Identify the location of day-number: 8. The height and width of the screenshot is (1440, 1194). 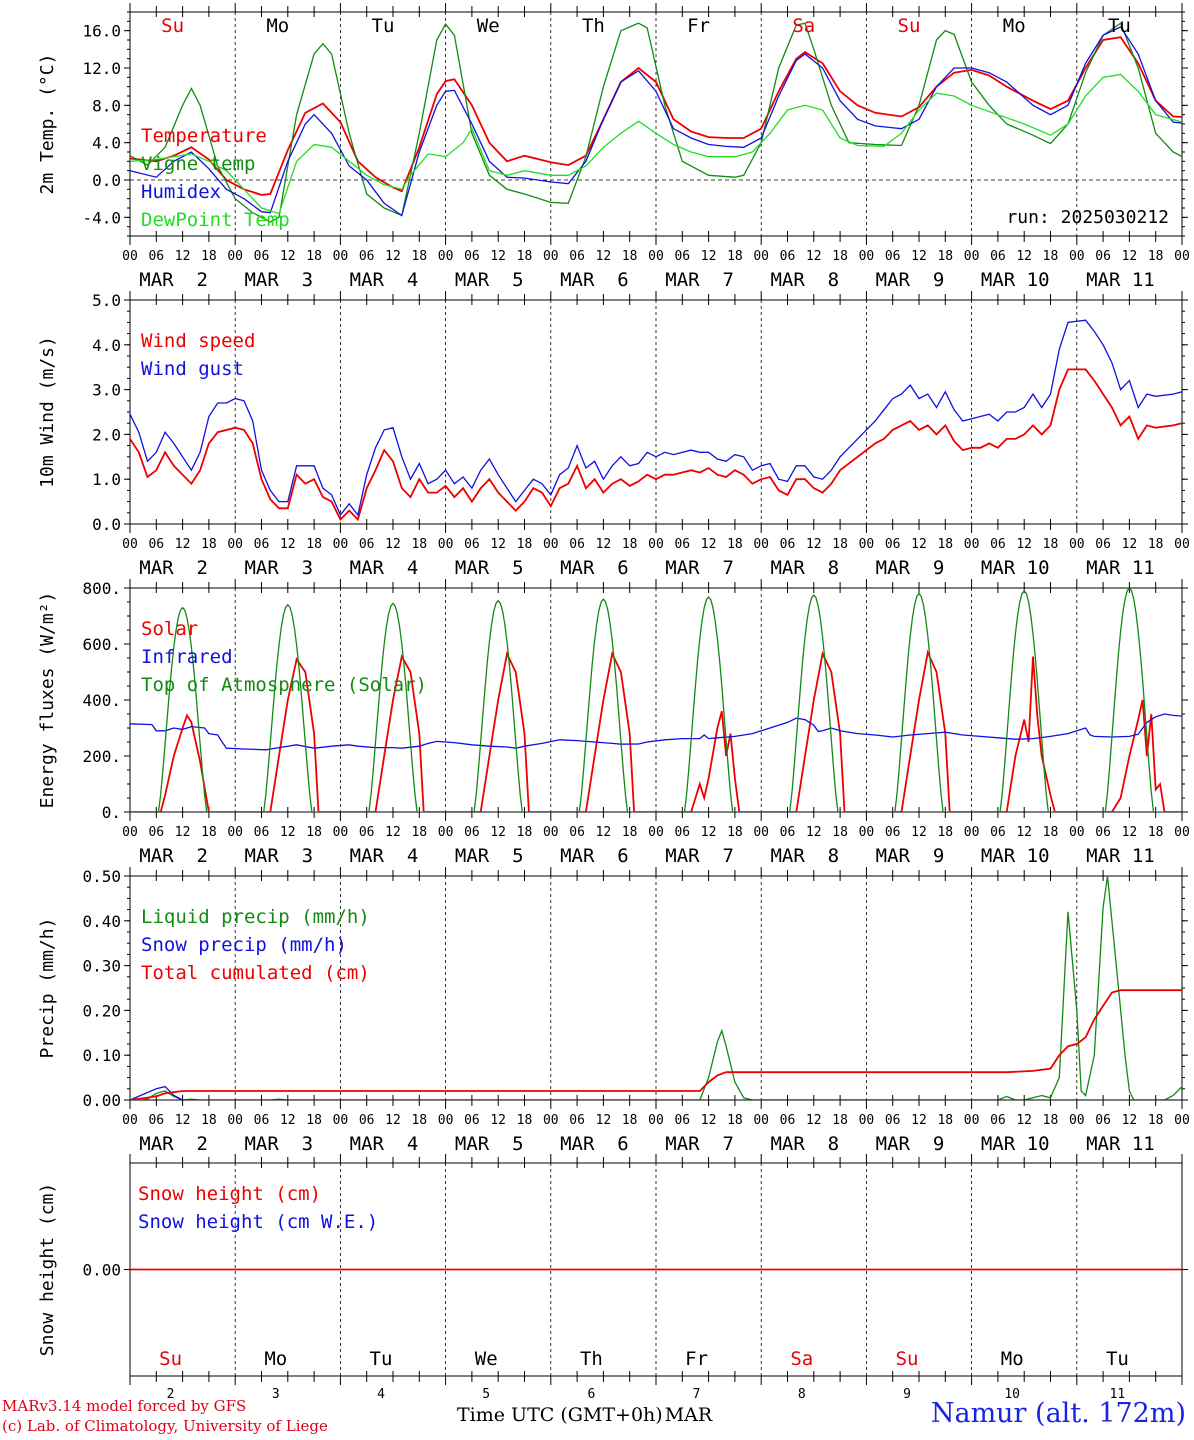
(802, 1394).